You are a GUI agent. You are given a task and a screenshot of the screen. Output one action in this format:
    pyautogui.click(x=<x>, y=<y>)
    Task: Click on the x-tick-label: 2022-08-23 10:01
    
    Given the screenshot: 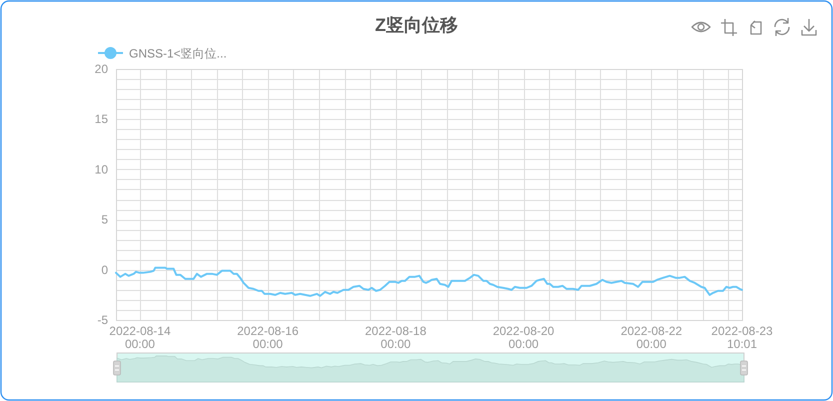 What is the action you would take?
    pyautogui.click(x=742, y=338)
    